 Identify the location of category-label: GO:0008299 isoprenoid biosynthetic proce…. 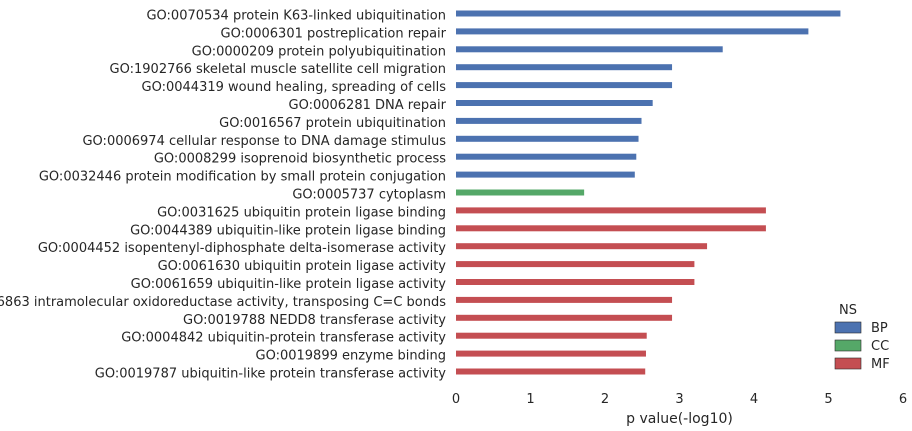
(300, 159).